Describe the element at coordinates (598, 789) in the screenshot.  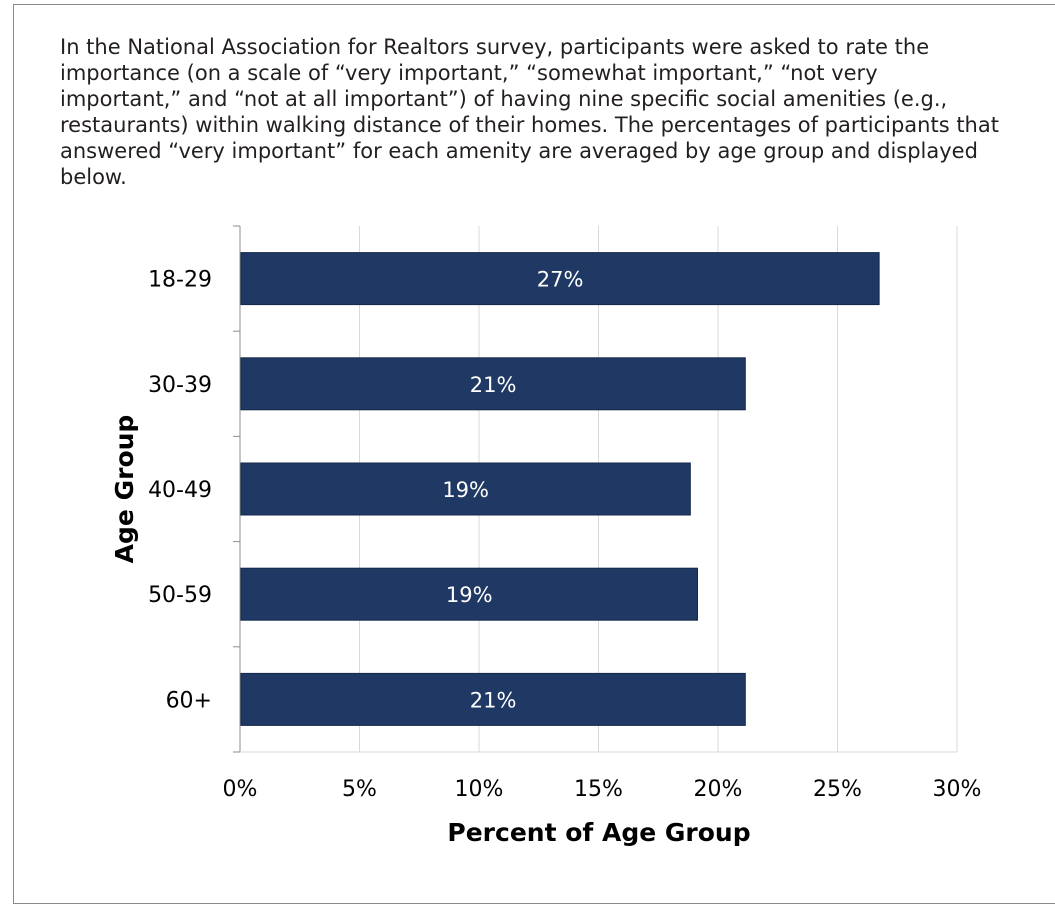
I see `x-tick-label: 15%` at that location.